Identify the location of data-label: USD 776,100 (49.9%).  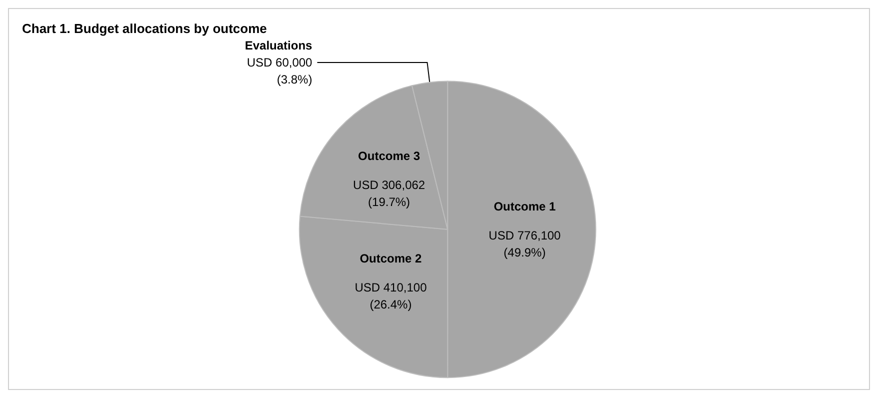
(525, 244).